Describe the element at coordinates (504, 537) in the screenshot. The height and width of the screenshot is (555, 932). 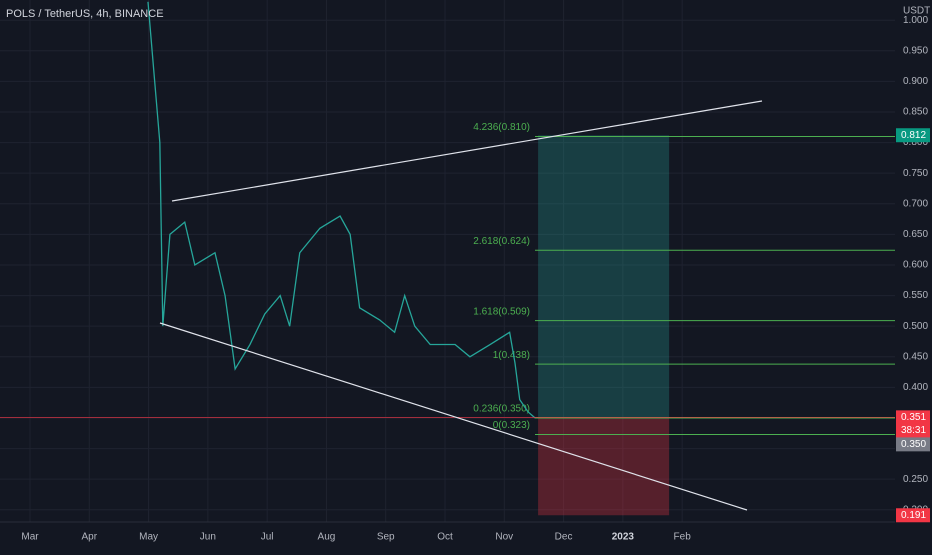
I see `x-tick-label: Nov` at that location.